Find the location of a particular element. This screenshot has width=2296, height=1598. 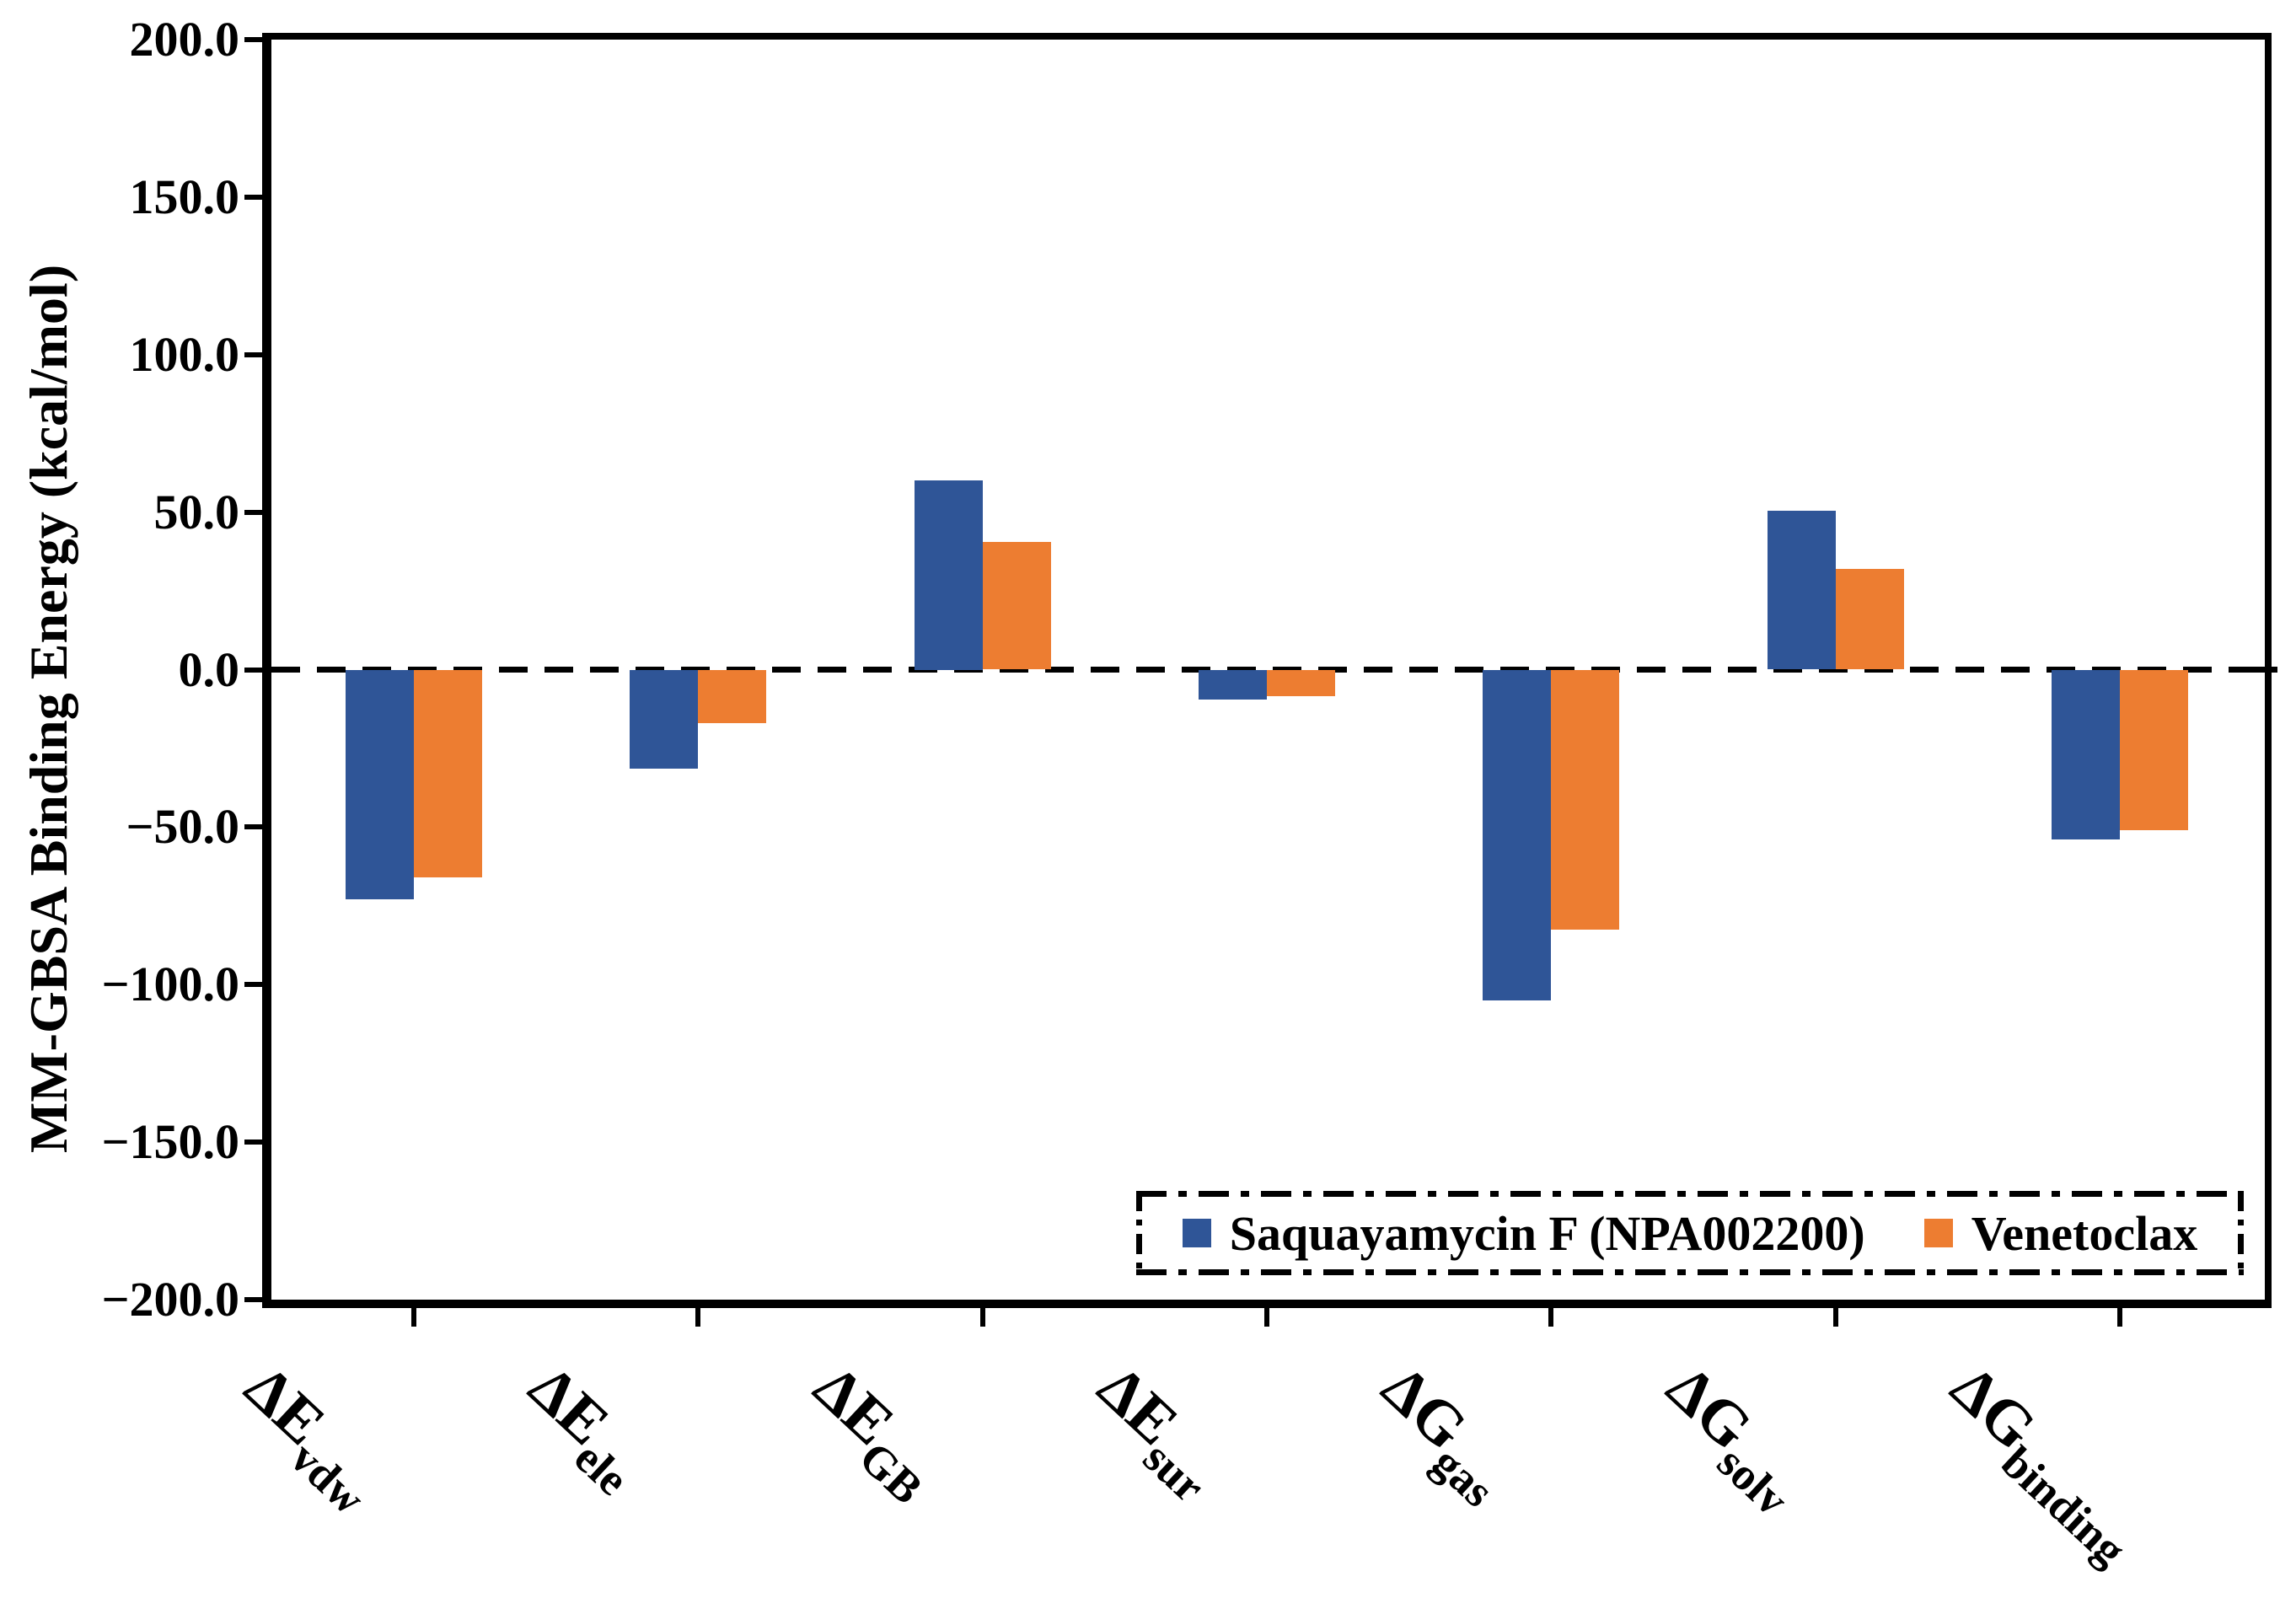

y-tick-label: −150.0 is located at coordinates (170, 1142).